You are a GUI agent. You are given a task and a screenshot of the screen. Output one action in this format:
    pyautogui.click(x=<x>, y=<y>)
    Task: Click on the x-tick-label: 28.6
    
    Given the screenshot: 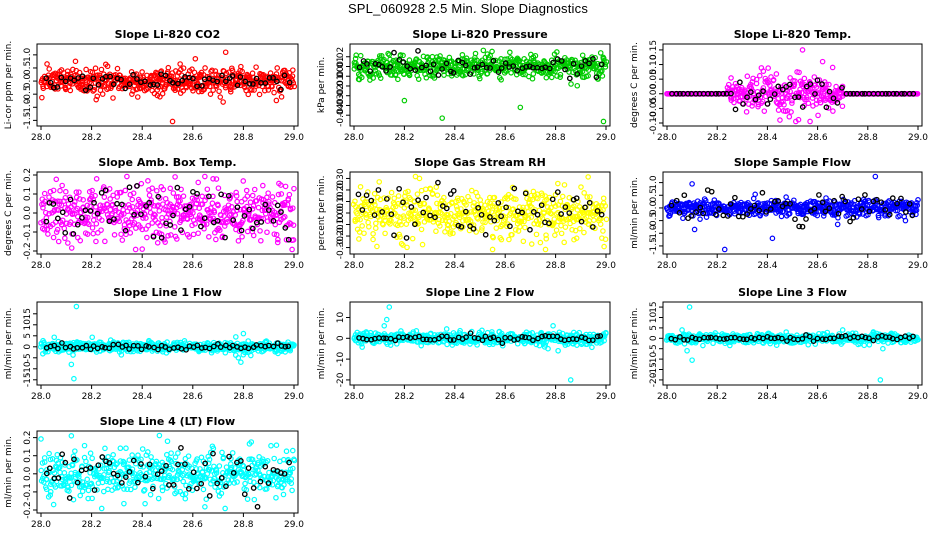 What is the action you would take?
    pyautogui.click(x=818, y=266)
    